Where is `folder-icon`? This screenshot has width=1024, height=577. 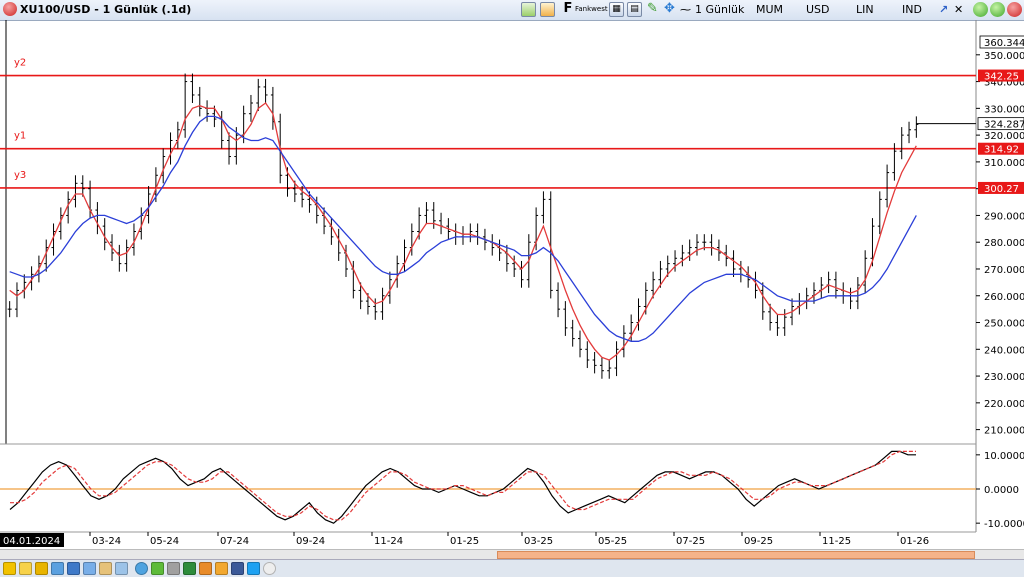
folder-icon is located at coordinates (9, 568).